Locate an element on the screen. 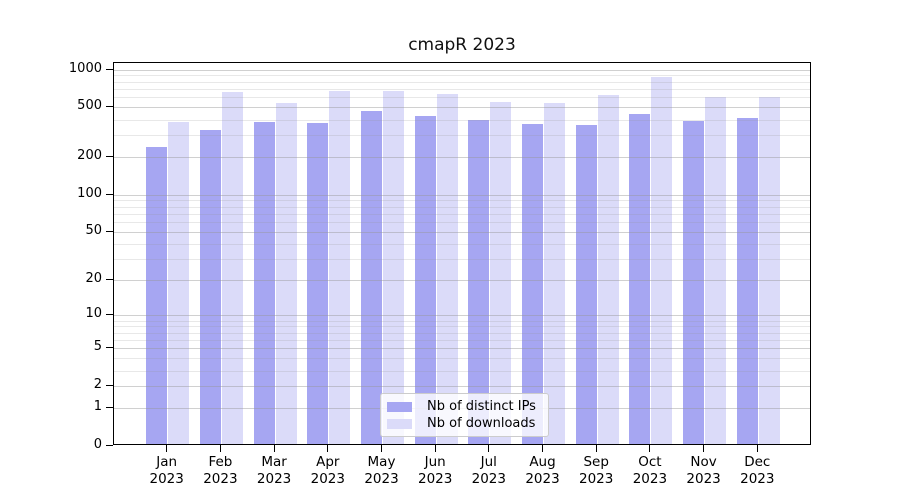 The width and height of the screenshot is (900, 500). legend: Nb of distinct IPs Nb of downloads is located at coordinates (464, 415).